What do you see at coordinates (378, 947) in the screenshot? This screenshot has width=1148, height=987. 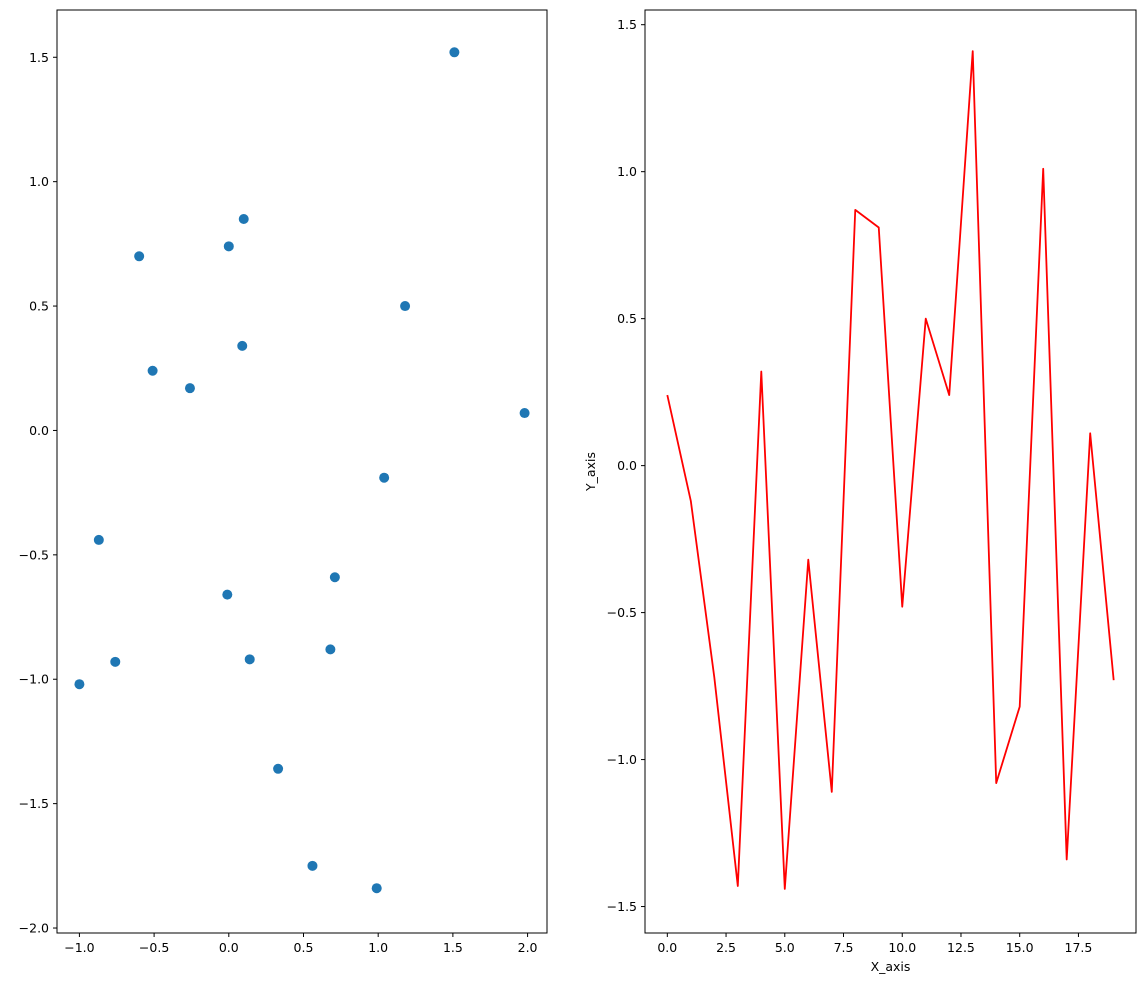 I see `x-tick-label: 1.0` at bounding box center [378, 947].